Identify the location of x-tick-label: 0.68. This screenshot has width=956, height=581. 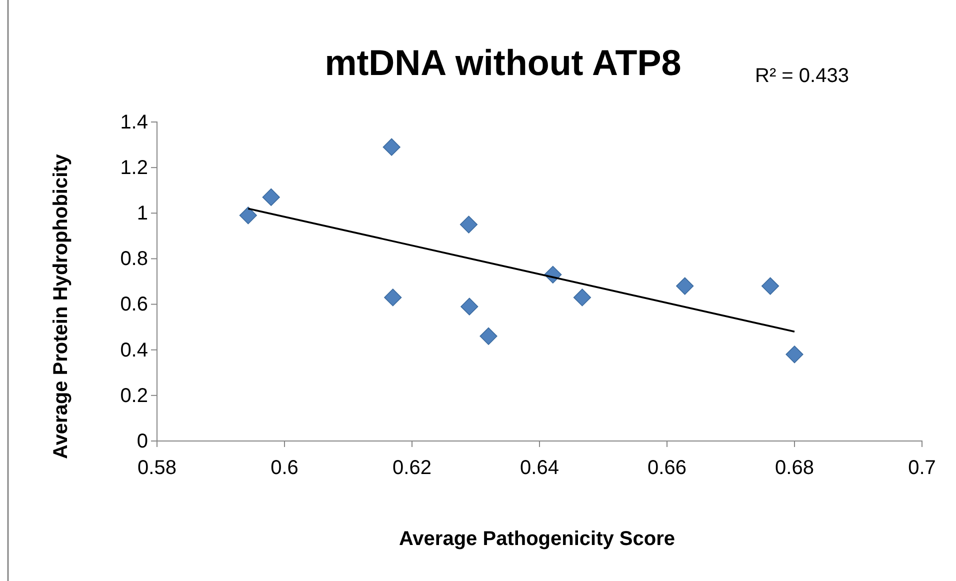
(794, 468).